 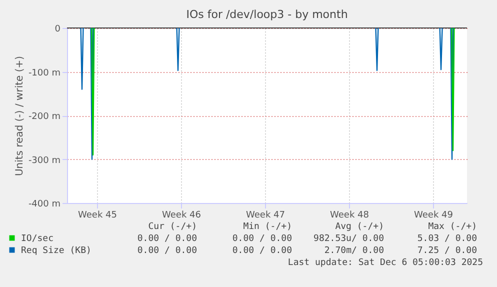 What do you see at coordinates (56, 251) in the screenshot?
I see `legend-label: Req Size (KB)` at bounding box center [56, 251].